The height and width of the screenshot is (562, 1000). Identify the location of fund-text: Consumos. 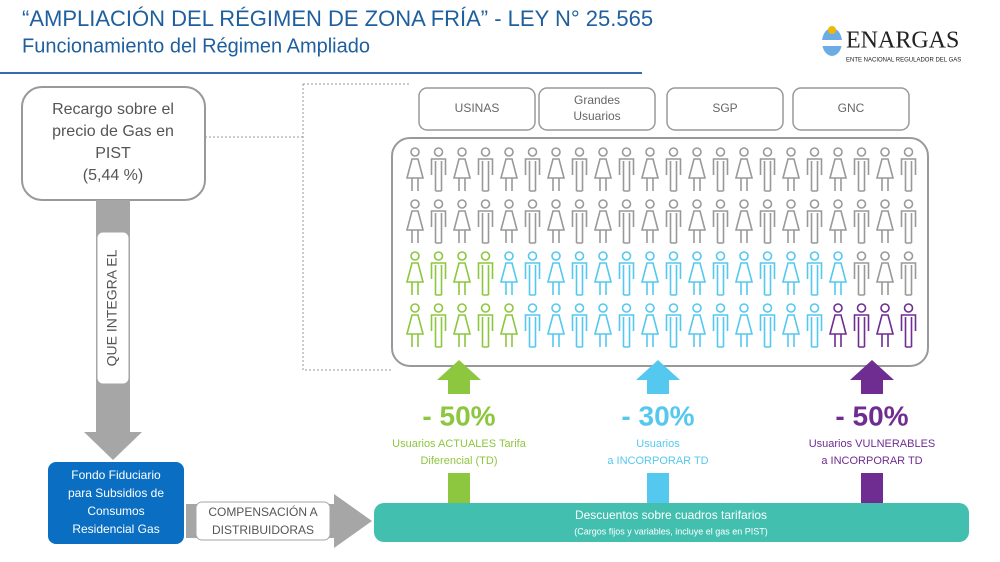
(115, 511).